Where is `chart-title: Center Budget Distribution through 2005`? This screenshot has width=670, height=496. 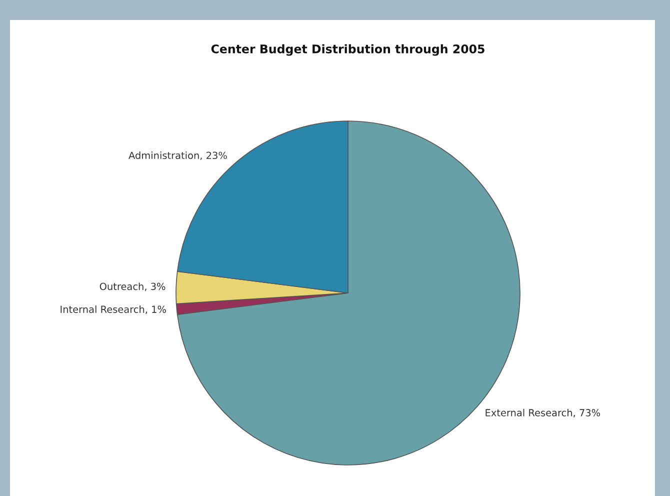
chart-title: Center Budget Distribution through 2005 is located at coordinates (347, 50).